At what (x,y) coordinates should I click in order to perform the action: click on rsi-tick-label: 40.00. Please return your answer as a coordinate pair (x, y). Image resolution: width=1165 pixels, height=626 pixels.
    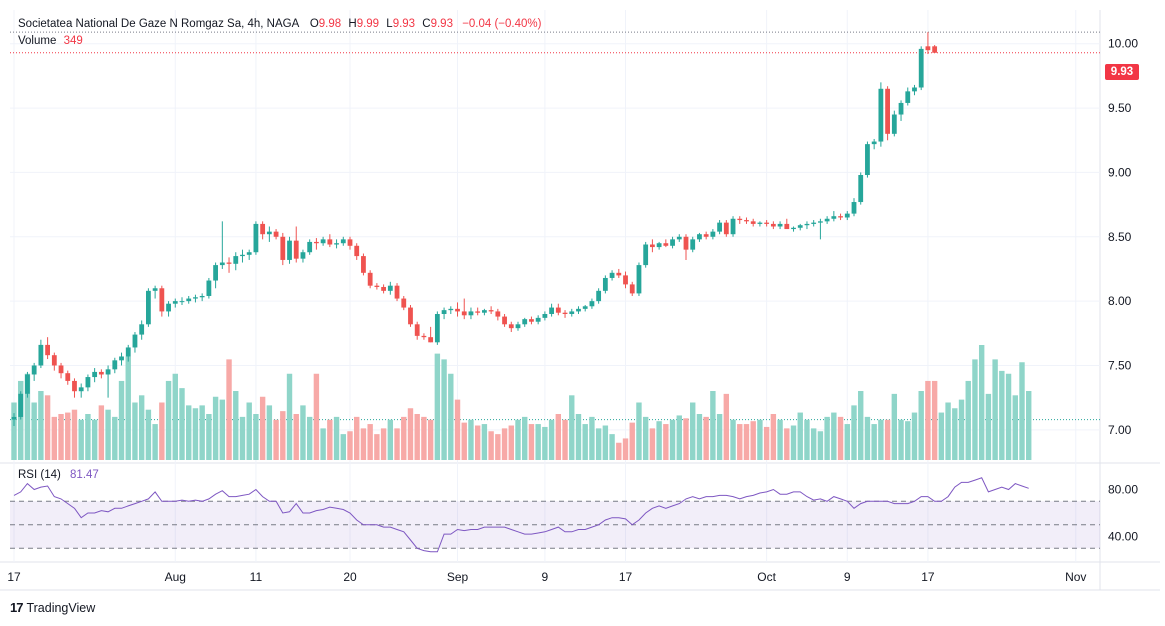
    Looking at the image, I should click on (1123, 537).